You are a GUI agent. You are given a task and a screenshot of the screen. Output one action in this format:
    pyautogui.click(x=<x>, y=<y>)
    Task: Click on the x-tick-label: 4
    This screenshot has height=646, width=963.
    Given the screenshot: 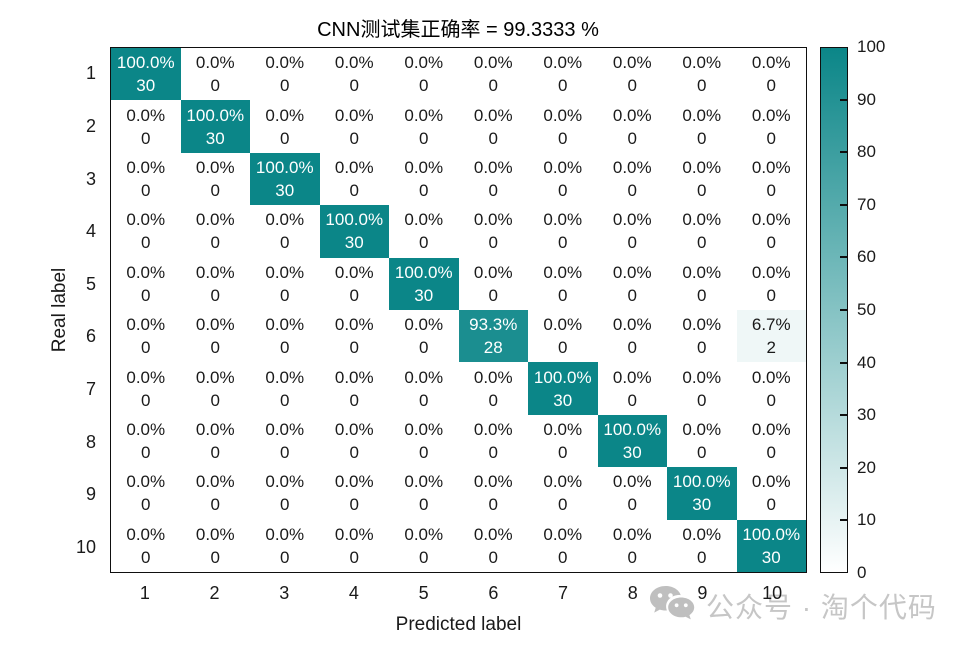 What is the action you would take?
    pyautogui.click(x=353, y=593)
    